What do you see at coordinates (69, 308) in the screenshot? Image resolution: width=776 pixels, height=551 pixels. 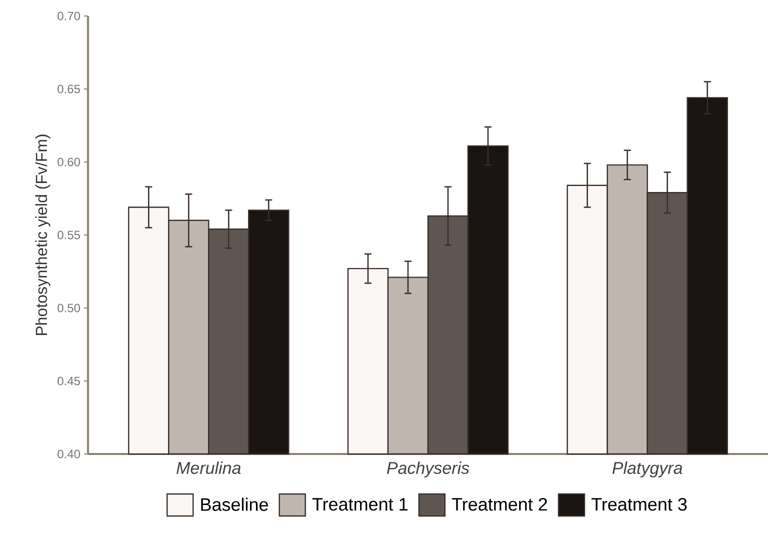 I see `y-tick-label: 0.50` at bounding box center [69, 308].